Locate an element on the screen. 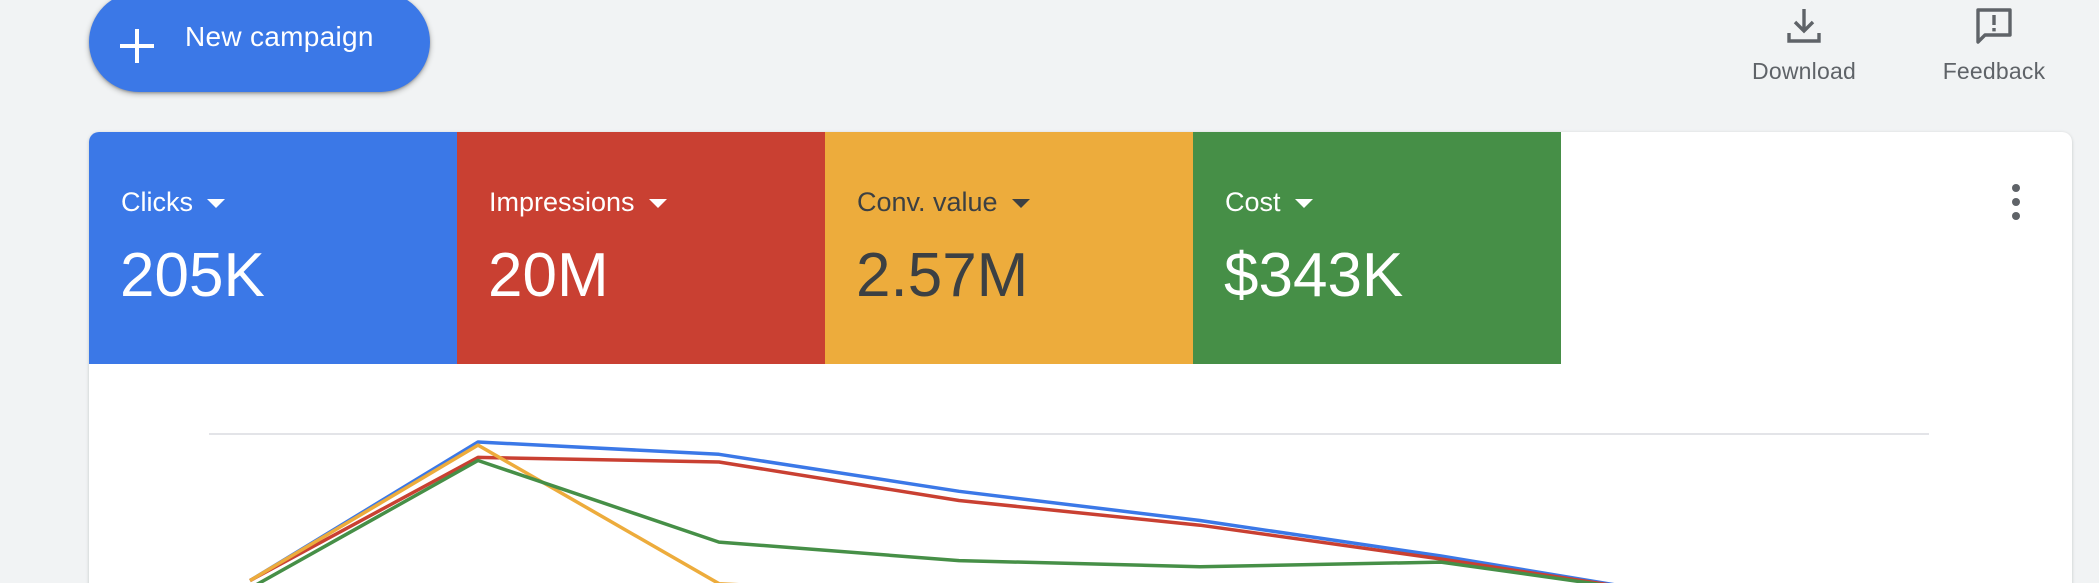 This screenshot has height=583, width=2099. download-label: Download is located at coordinates (1804, 71).